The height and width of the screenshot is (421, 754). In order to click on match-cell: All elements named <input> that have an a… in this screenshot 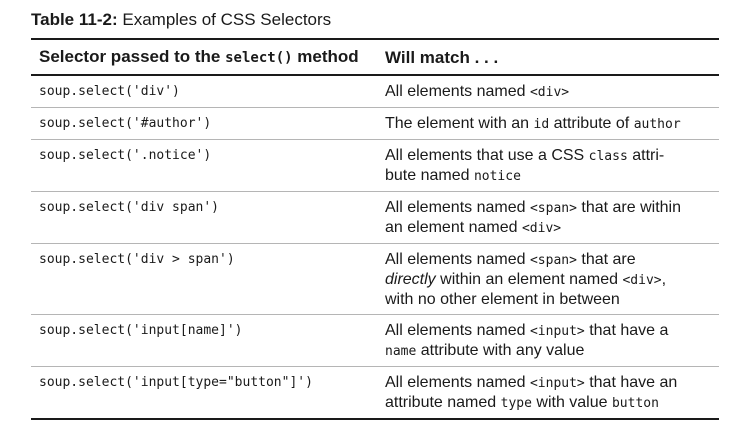, I will do `click(548, 393)`.